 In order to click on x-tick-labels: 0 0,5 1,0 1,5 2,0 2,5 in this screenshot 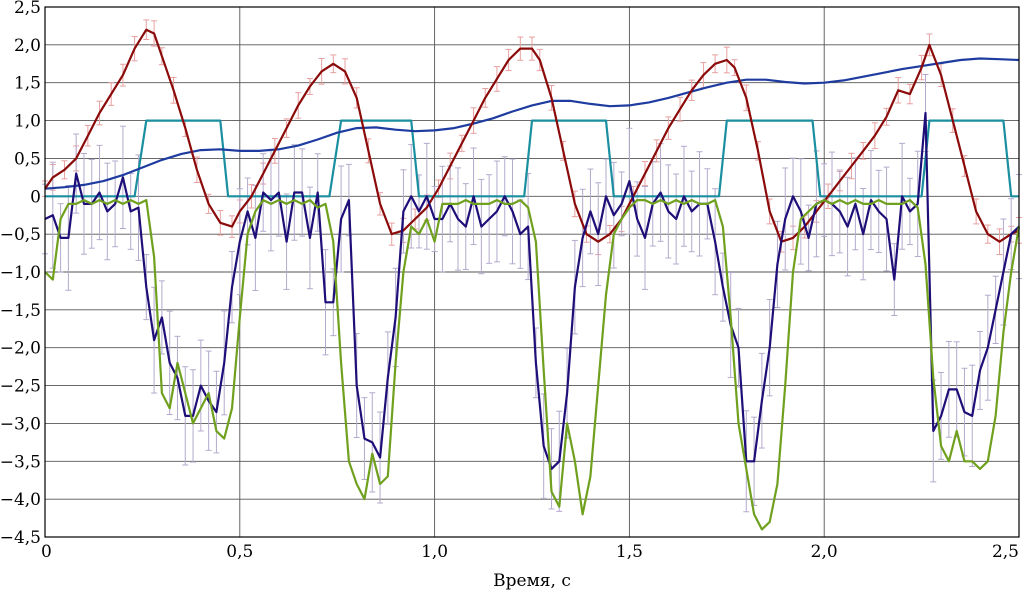, I will do `click(530, 552)`.